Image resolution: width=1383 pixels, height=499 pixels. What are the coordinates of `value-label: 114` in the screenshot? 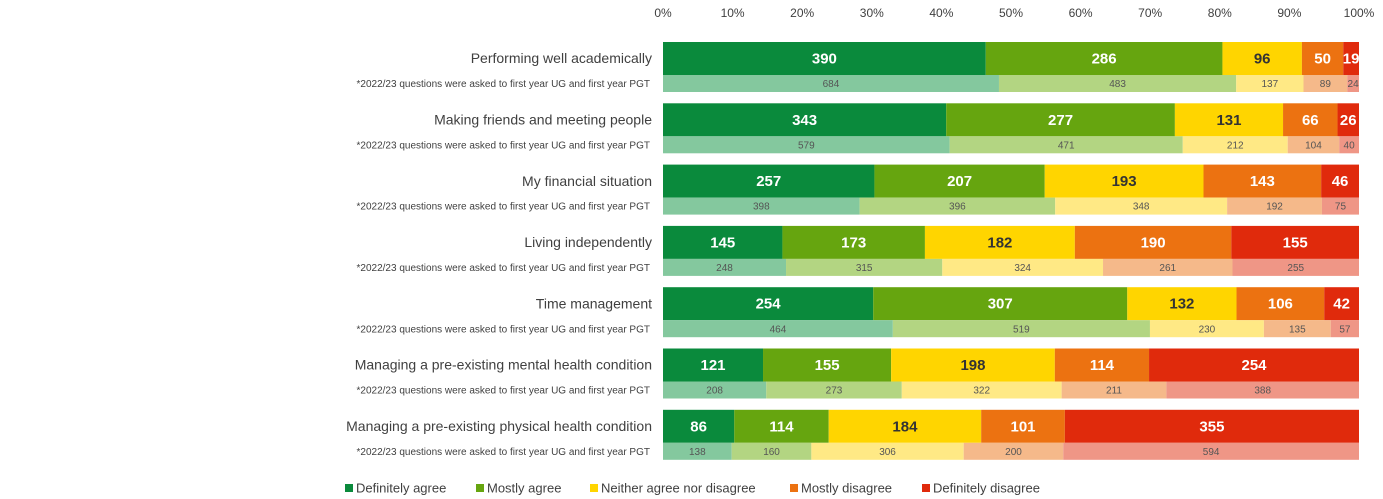 It's located at (1102, 365).